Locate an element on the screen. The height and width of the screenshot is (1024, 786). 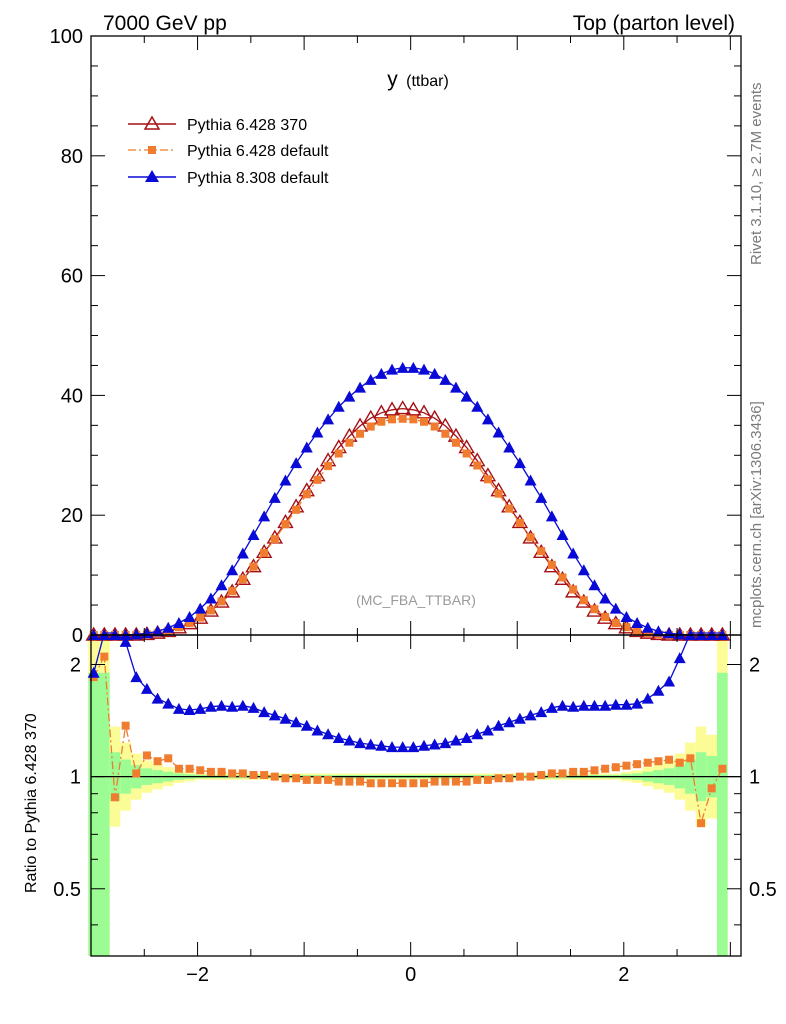
y-tick-label: 0 is located at coordinates (77, 636).